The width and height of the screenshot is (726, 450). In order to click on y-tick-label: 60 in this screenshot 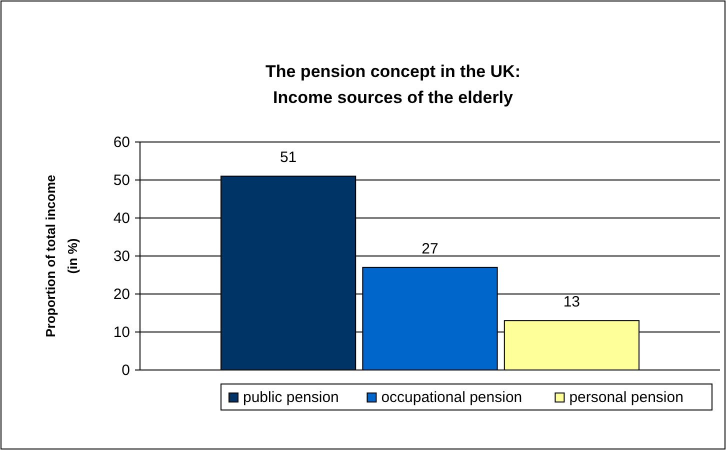, I will do `click(121, 142)`.